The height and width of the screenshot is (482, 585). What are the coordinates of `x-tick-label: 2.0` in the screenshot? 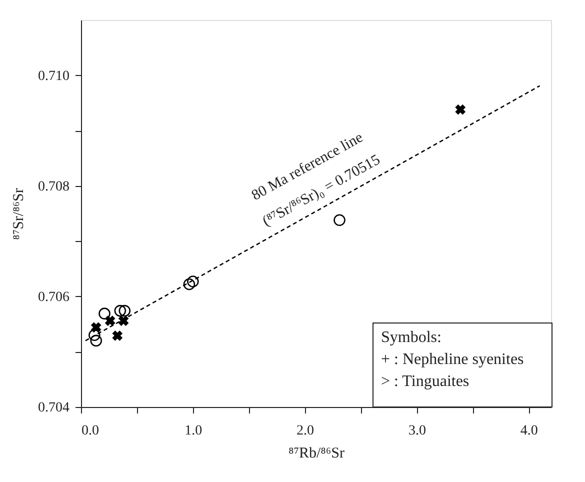 It's located at (305, 431).